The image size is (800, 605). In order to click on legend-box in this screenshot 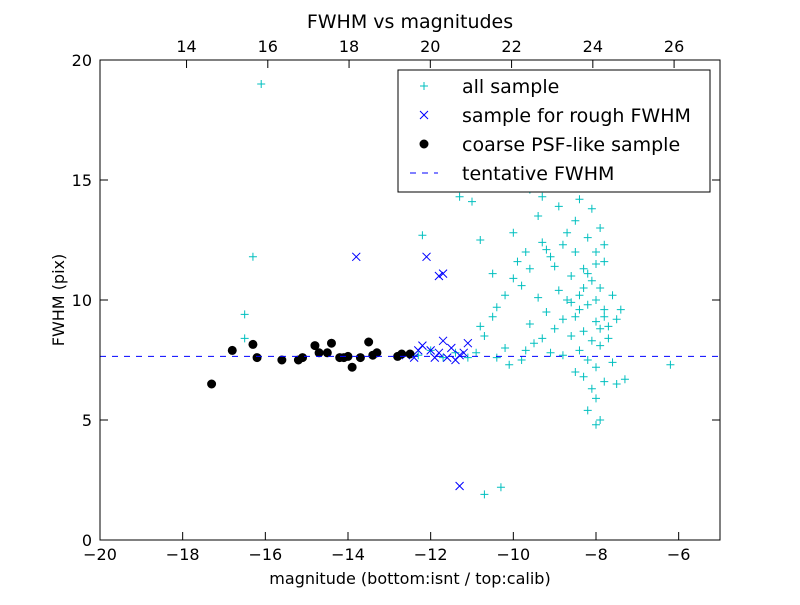, I will do `click(554, 131)`.